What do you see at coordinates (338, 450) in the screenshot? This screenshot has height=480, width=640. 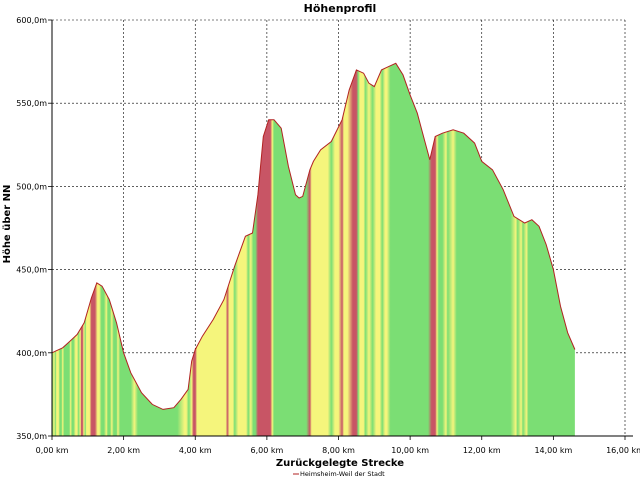 I see `x-tick-label: 8,00 km` at bounding box center [338, 450].